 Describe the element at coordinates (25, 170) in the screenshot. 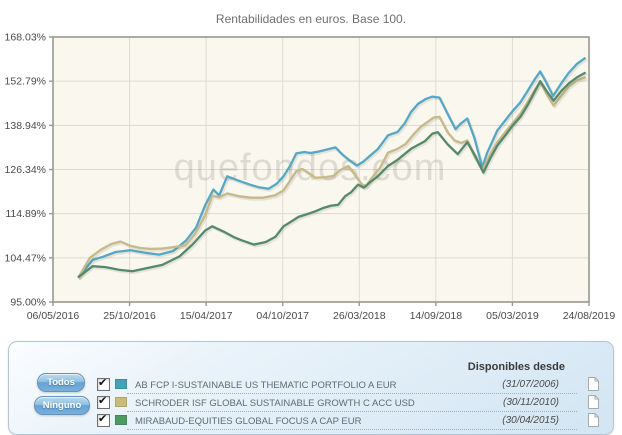

I see `y-axis-label: 126.34%` at that location.